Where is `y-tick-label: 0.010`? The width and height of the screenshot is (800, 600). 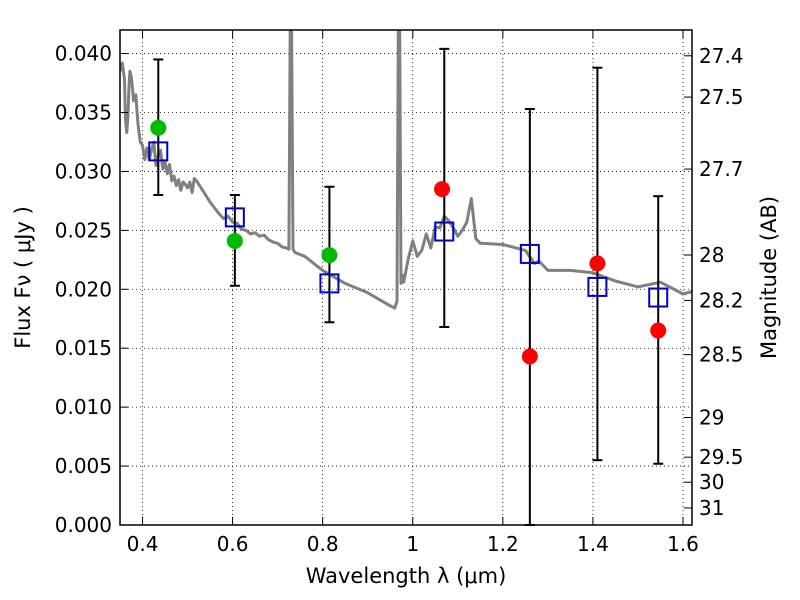
y-tick-label: 0.010 is located at coordinates (83, 407).